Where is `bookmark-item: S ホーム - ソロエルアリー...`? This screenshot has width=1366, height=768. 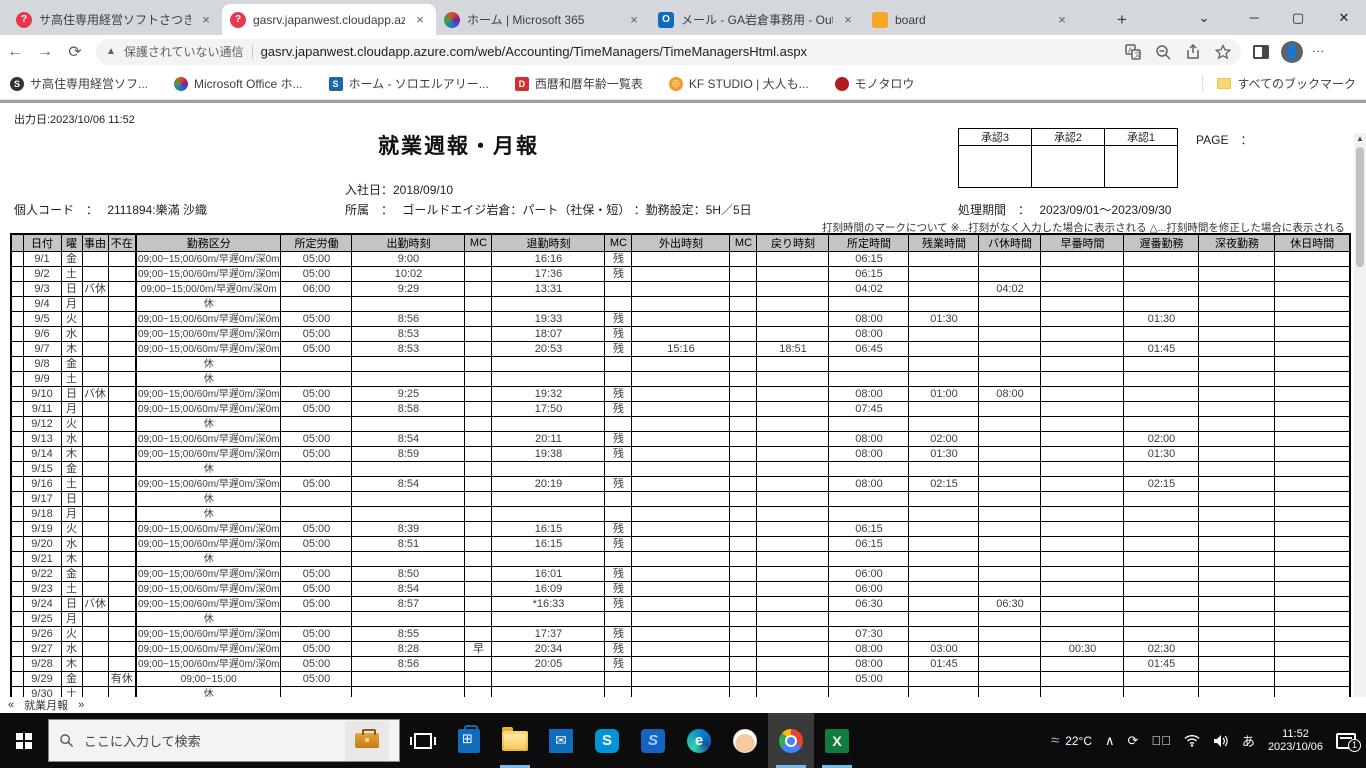 bookmark-item: S ホーム - ソロエルアリー... is located at coordinates (408, 83).